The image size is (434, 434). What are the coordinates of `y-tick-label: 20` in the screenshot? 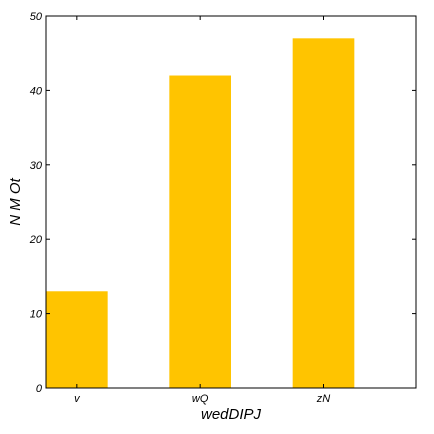 It's located at (36, 240).